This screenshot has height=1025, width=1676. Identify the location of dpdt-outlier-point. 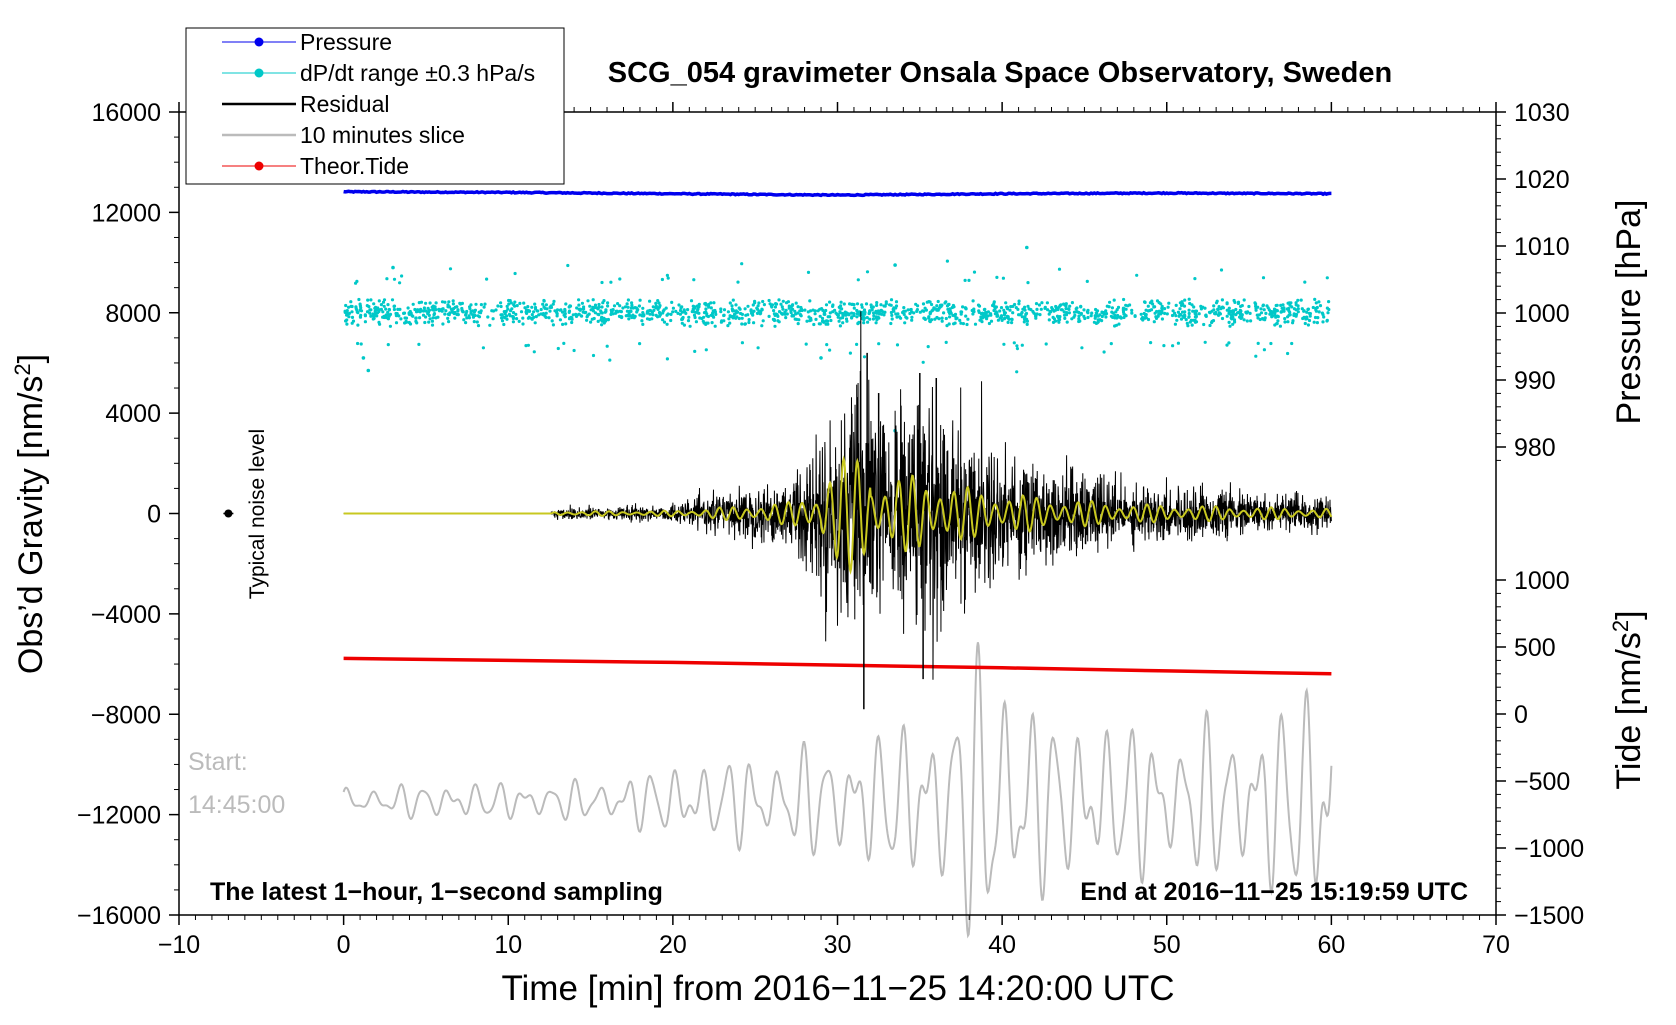
(393, 267).